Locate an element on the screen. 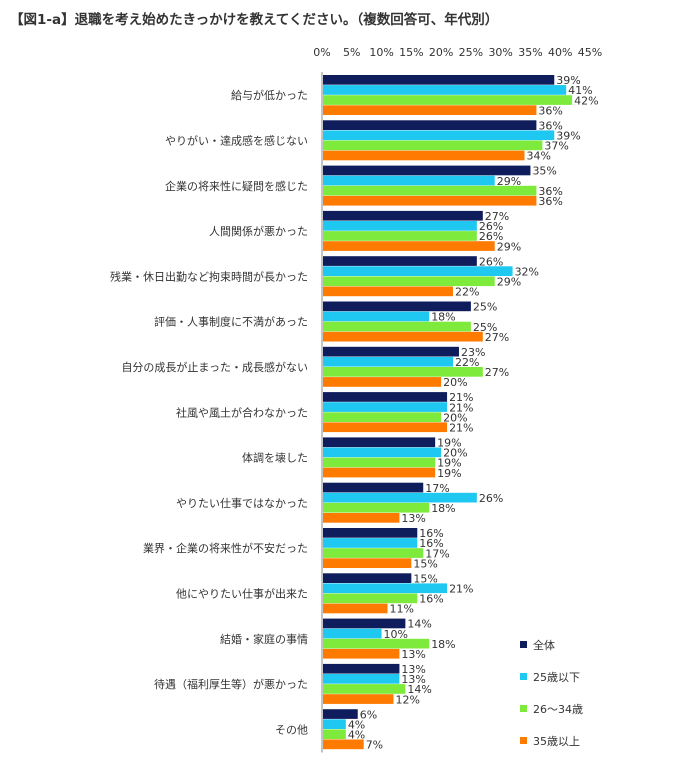 Image resolution: width=692 pixels, height=763 pixels. category-label: 企業の将来性に疑問を感じた is located at coordinates (236, 186).